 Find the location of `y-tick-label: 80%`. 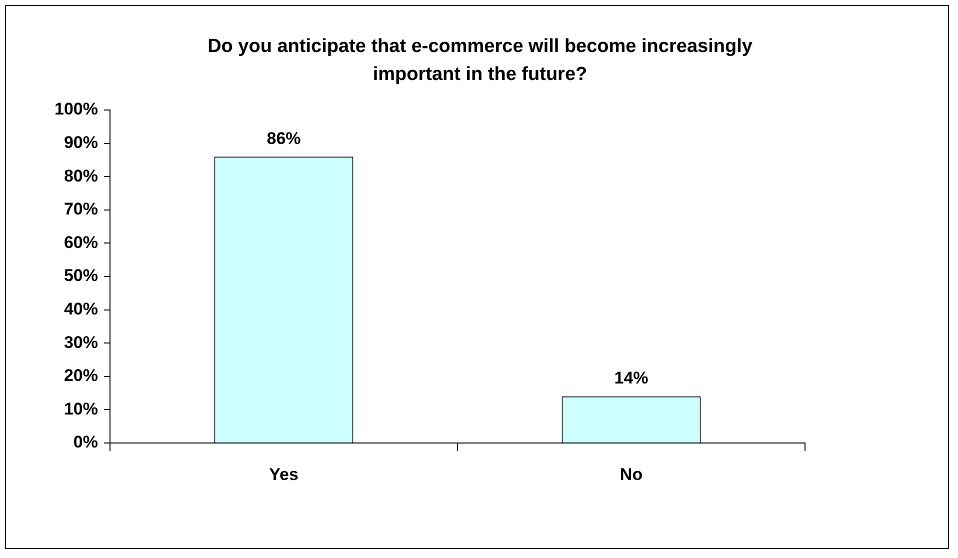

y-tick-label: 80% is located at coordinates (81, 176).